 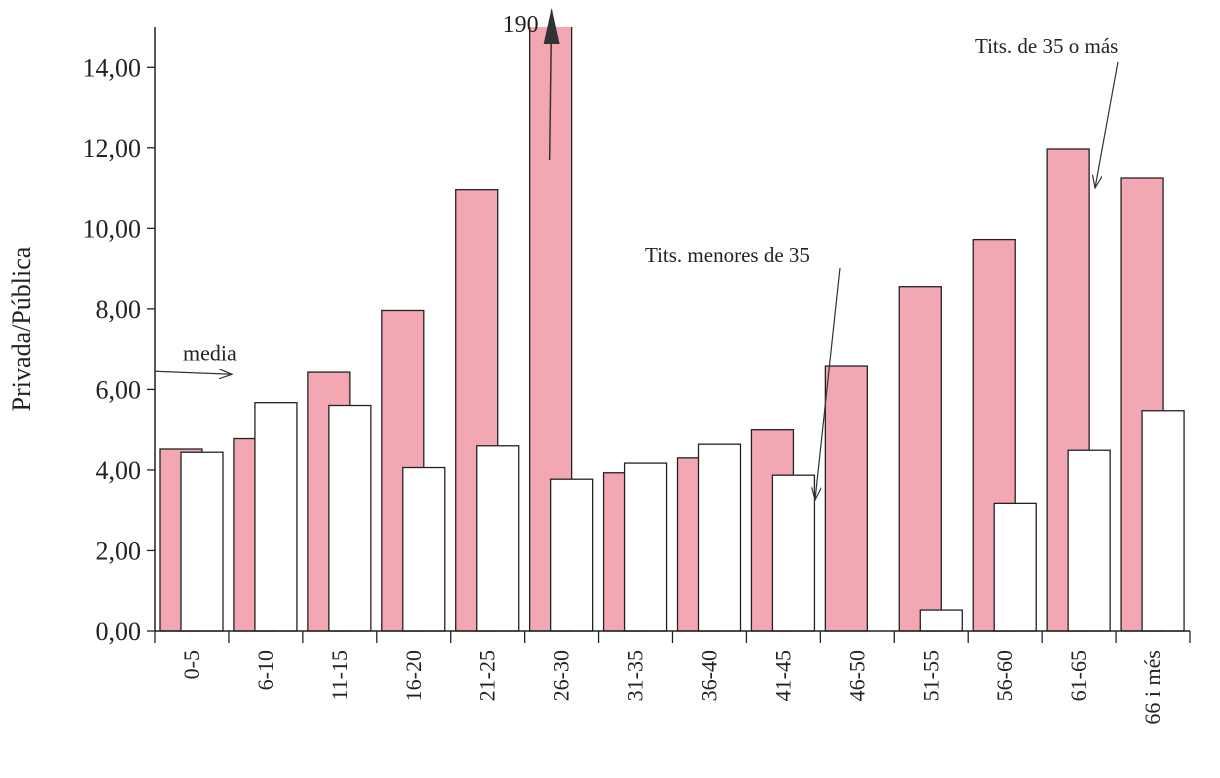 What do you see at coordinates (635, 675) in the screenshot?
I see `x-tick-label: 31-35` at bounding box center [635, 675].